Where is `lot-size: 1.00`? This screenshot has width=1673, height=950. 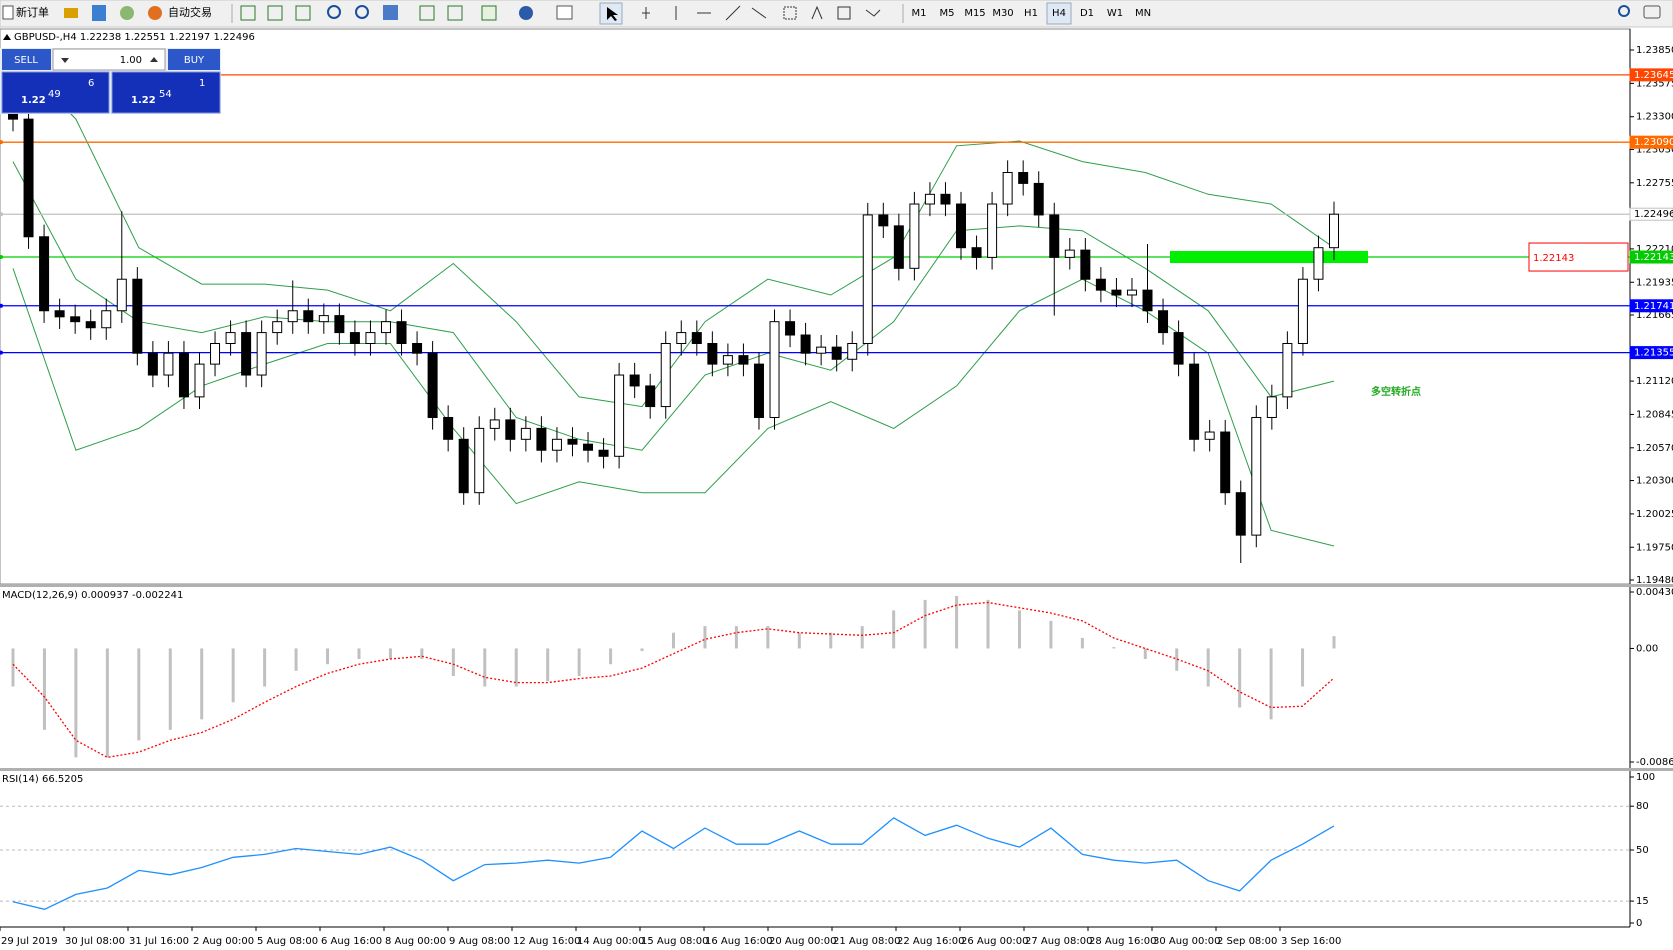
lot-size: 1.00 is located at coordinates (131, 60).